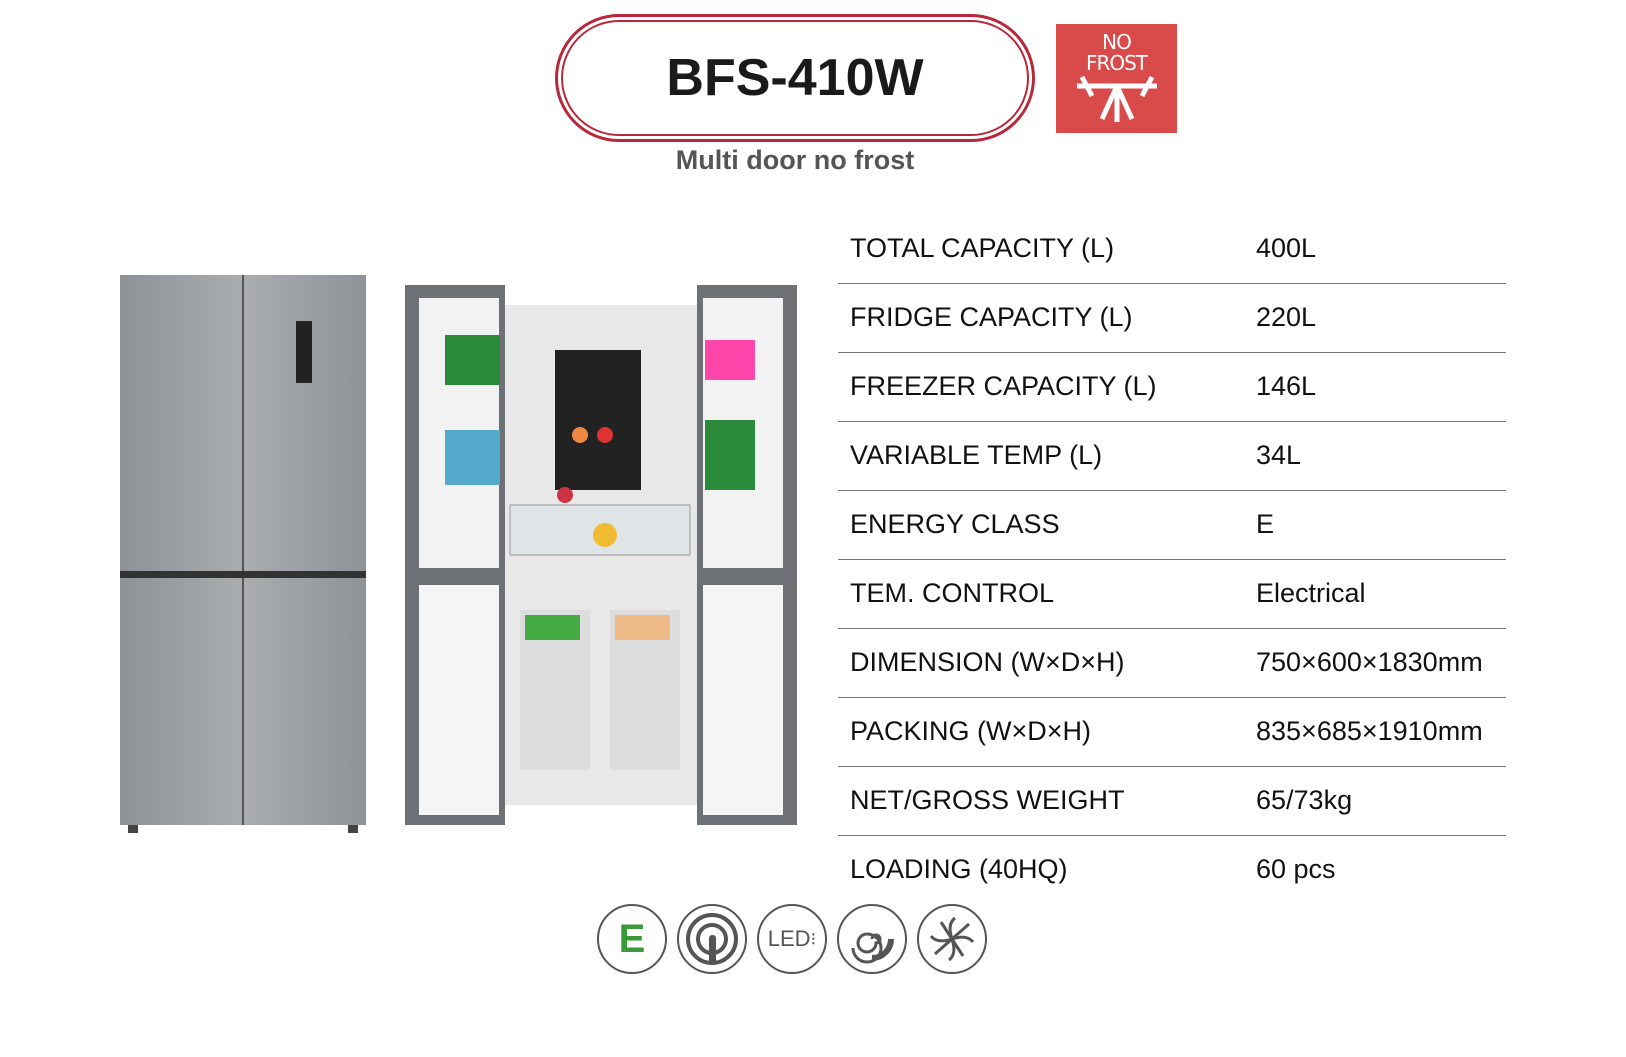 This screenshot has height=1057, width=1626. Describe the element at coordinates (987, 800) in the screenshot. I see `spec-label: NET/GROSS WEIGHT` at that location.